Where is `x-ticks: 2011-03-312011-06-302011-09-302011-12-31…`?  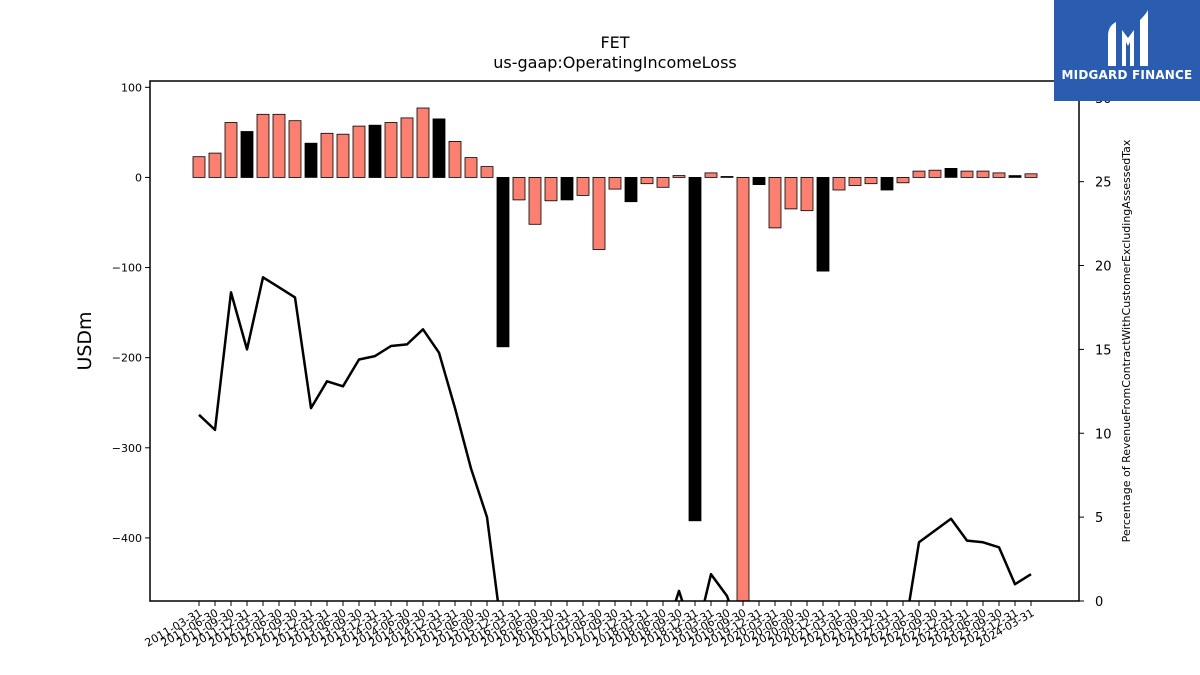
x-ticks: 2011-03-312011-06-302011-09-302011-12-31… is located at coordinates (590, 625).